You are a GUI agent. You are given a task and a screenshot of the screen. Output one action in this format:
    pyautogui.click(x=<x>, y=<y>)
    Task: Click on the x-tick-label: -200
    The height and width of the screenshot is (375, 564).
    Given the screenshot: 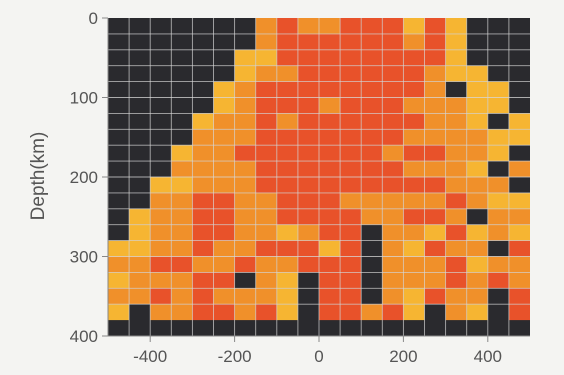 What is the action you would take?
    pyautogui.click(x=235, y=356)
    